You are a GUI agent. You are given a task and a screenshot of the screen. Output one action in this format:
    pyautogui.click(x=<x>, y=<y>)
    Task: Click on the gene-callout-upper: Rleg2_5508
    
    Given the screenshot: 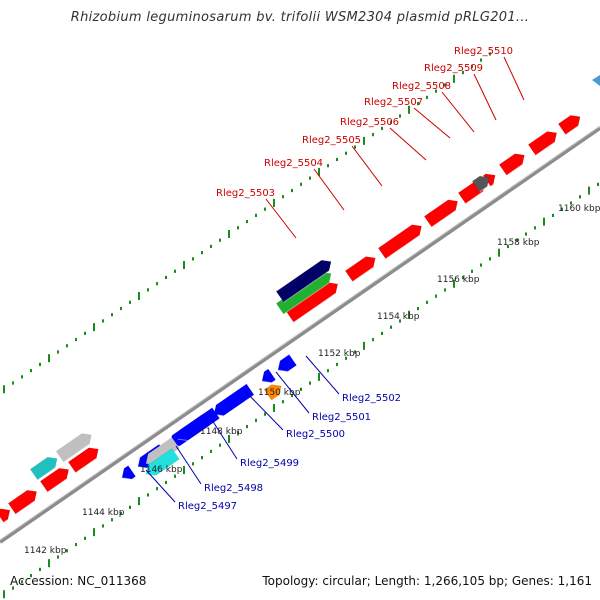 What is the action you would take?
    pyautogui.click(x=433, y=107)
    